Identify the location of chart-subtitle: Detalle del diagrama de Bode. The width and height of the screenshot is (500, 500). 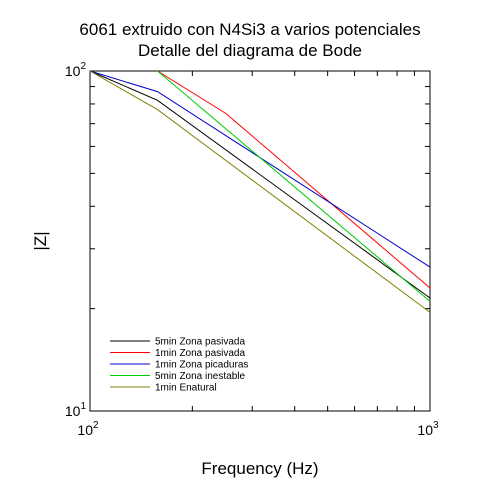
(250, 50).